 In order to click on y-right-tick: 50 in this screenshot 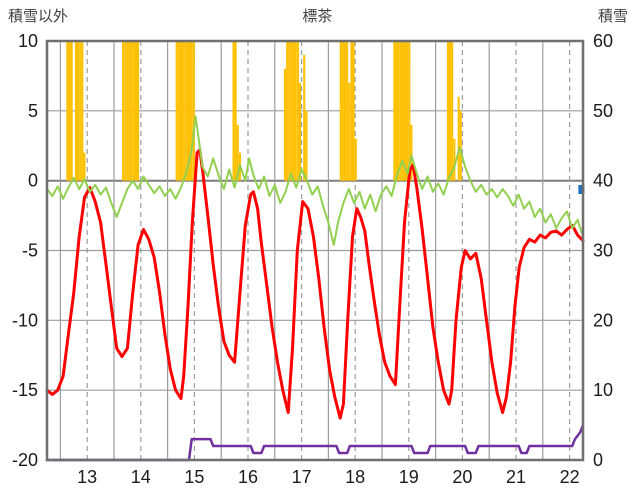, I will do `click(603, 111)`.